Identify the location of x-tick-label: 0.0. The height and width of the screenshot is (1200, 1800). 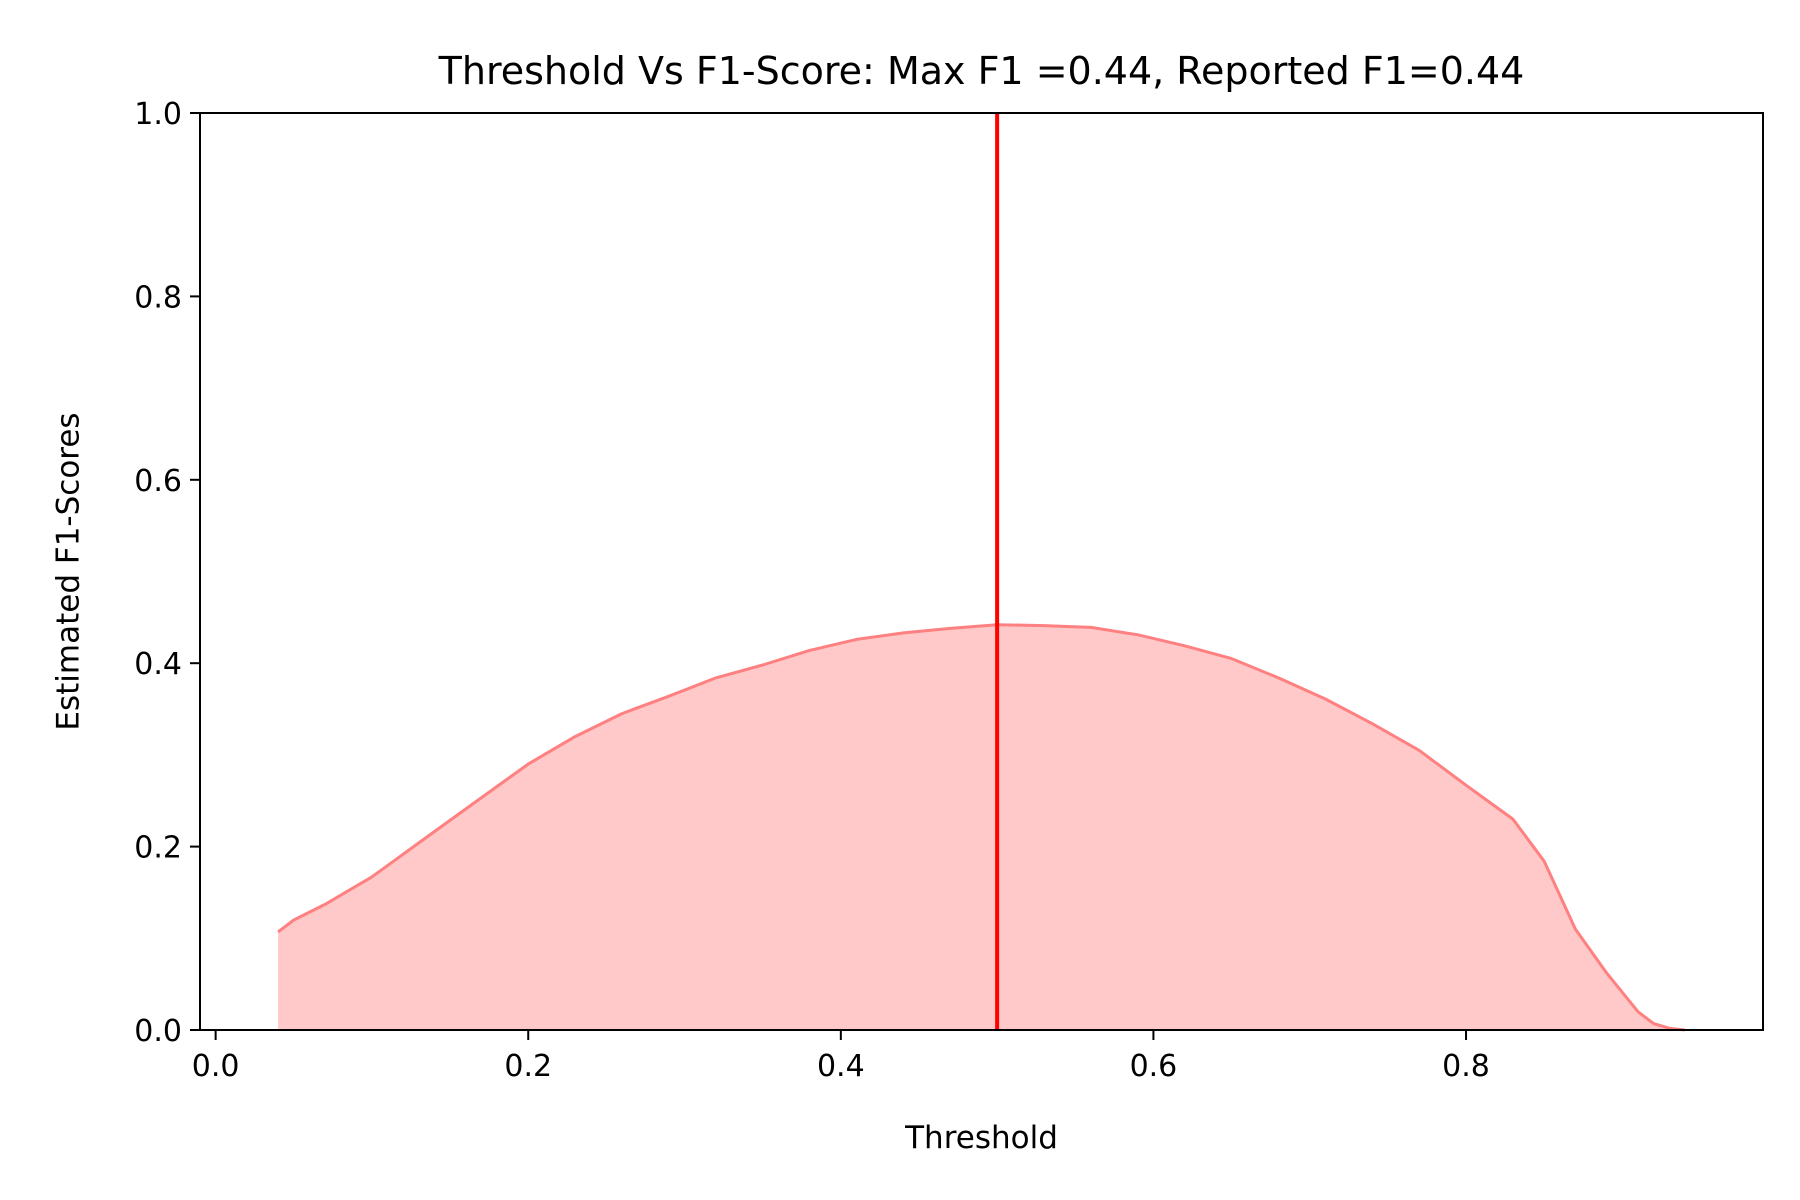
(216, 1066).